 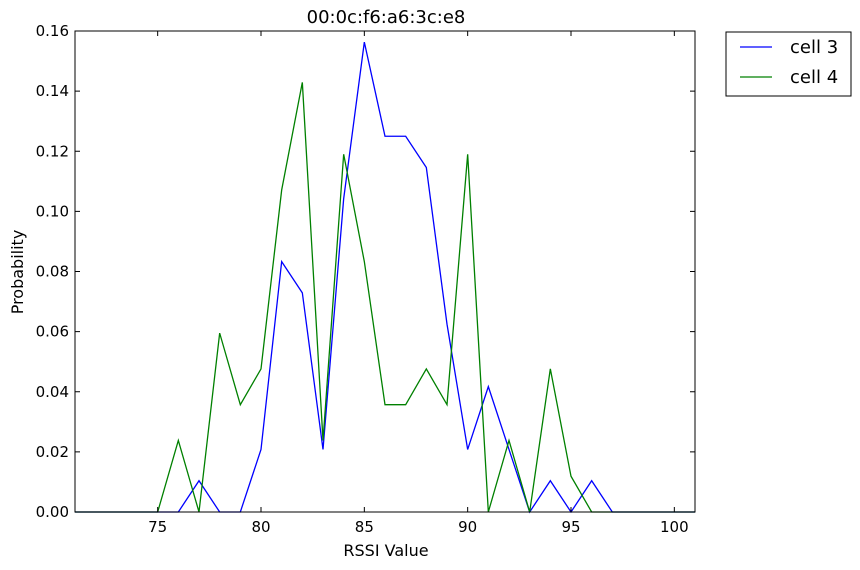 What do you see at coordinates (52, 512) in the screenshot?
I see `y-tick-label: 0.00` at bounding box center [52, 512].